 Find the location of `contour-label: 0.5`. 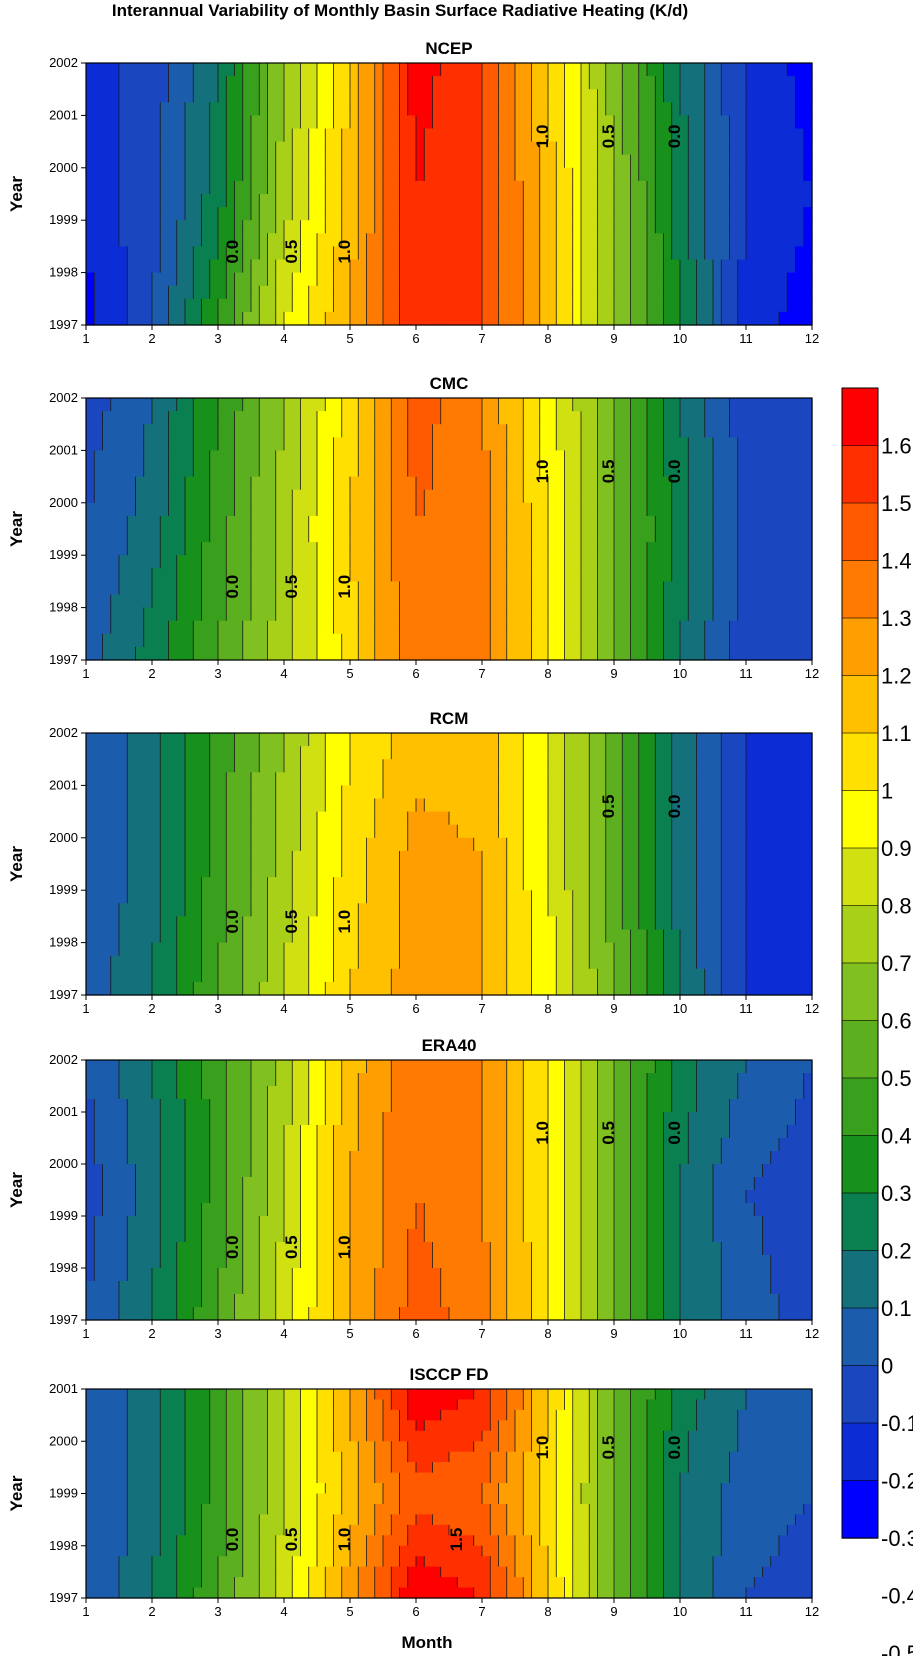

contour-label: 0.5 is located at coordinates (608, 137).